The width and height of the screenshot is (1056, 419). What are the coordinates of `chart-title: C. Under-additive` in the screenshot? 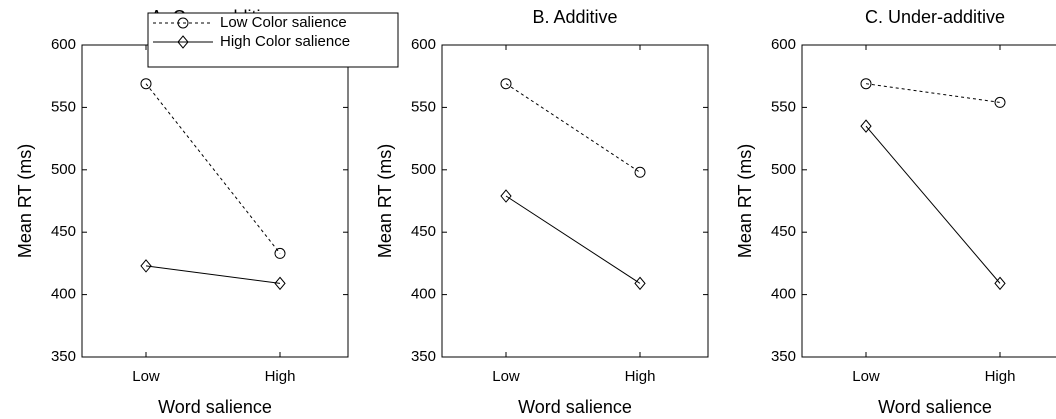 It's located at (935, 17).